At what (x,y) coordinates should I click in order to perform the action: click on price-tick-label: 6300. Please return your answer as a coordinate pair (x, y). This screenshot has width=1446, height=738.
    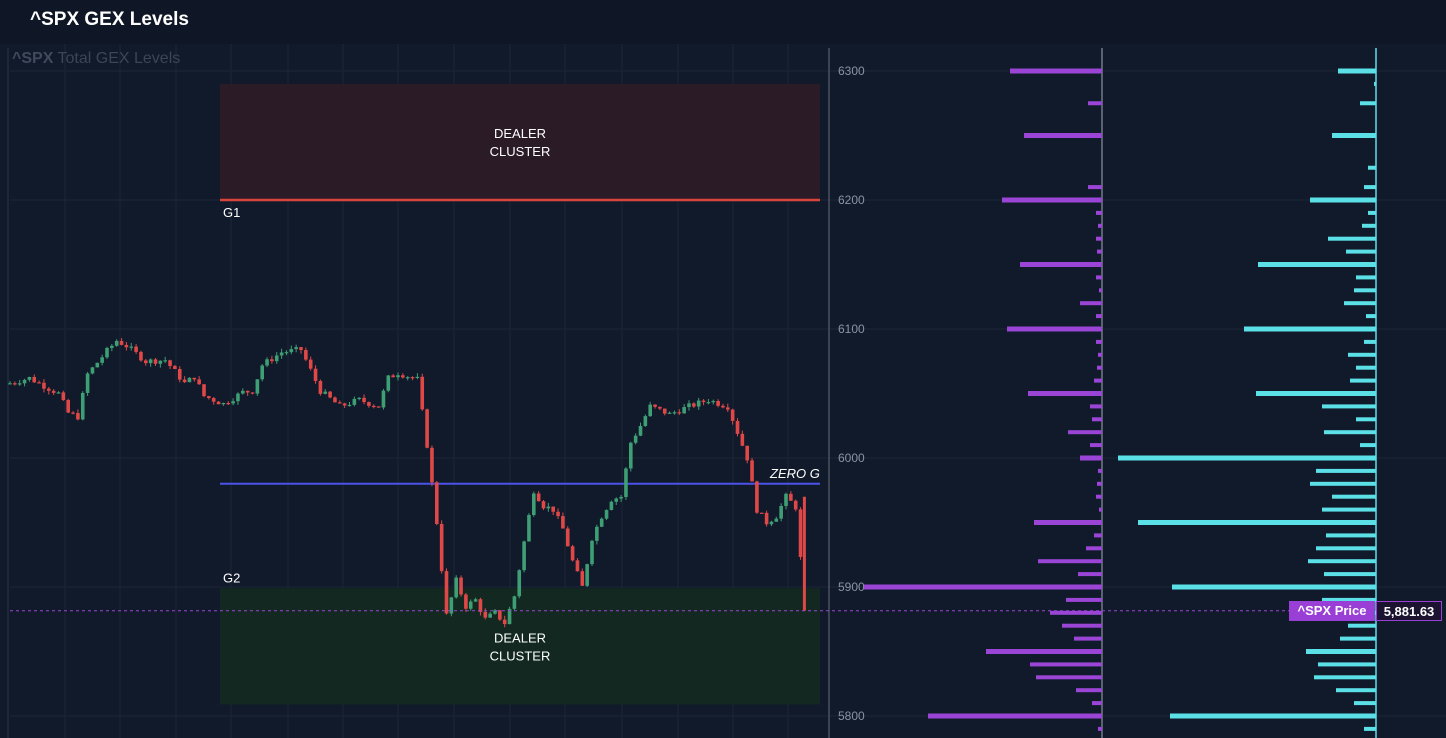
    Looking at the image, I should click on (851, 71).